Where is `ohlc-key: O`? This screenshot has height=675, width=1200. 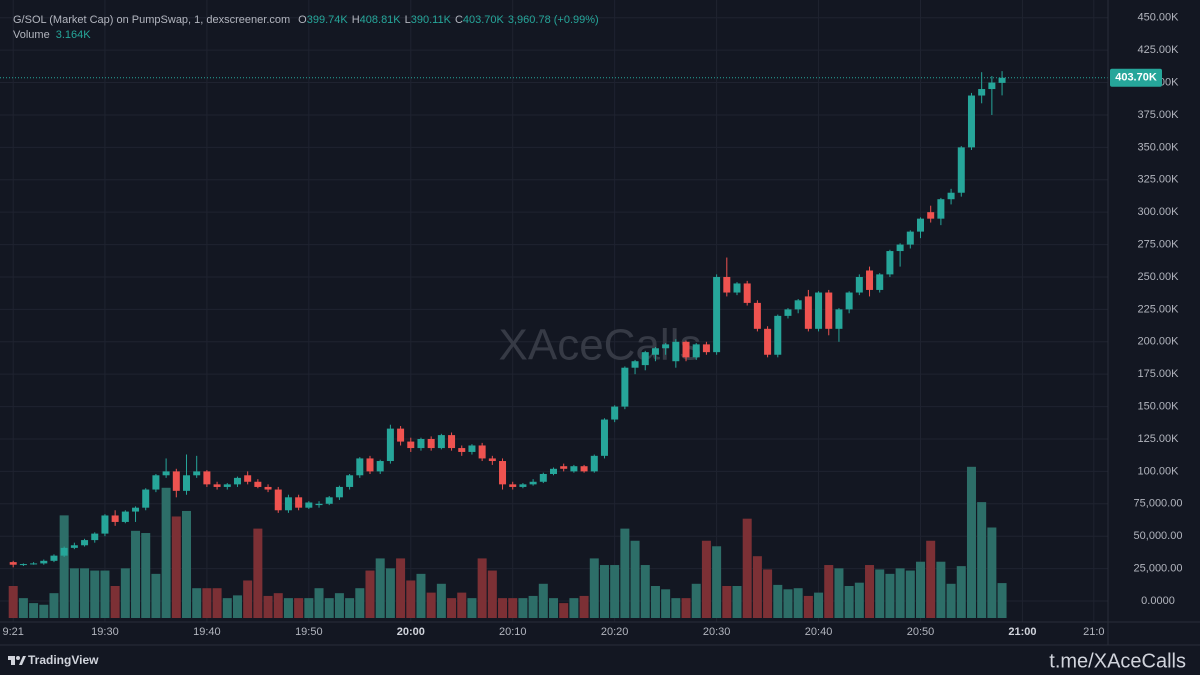 ohlc-key: O is located at coordinates (302, 20).